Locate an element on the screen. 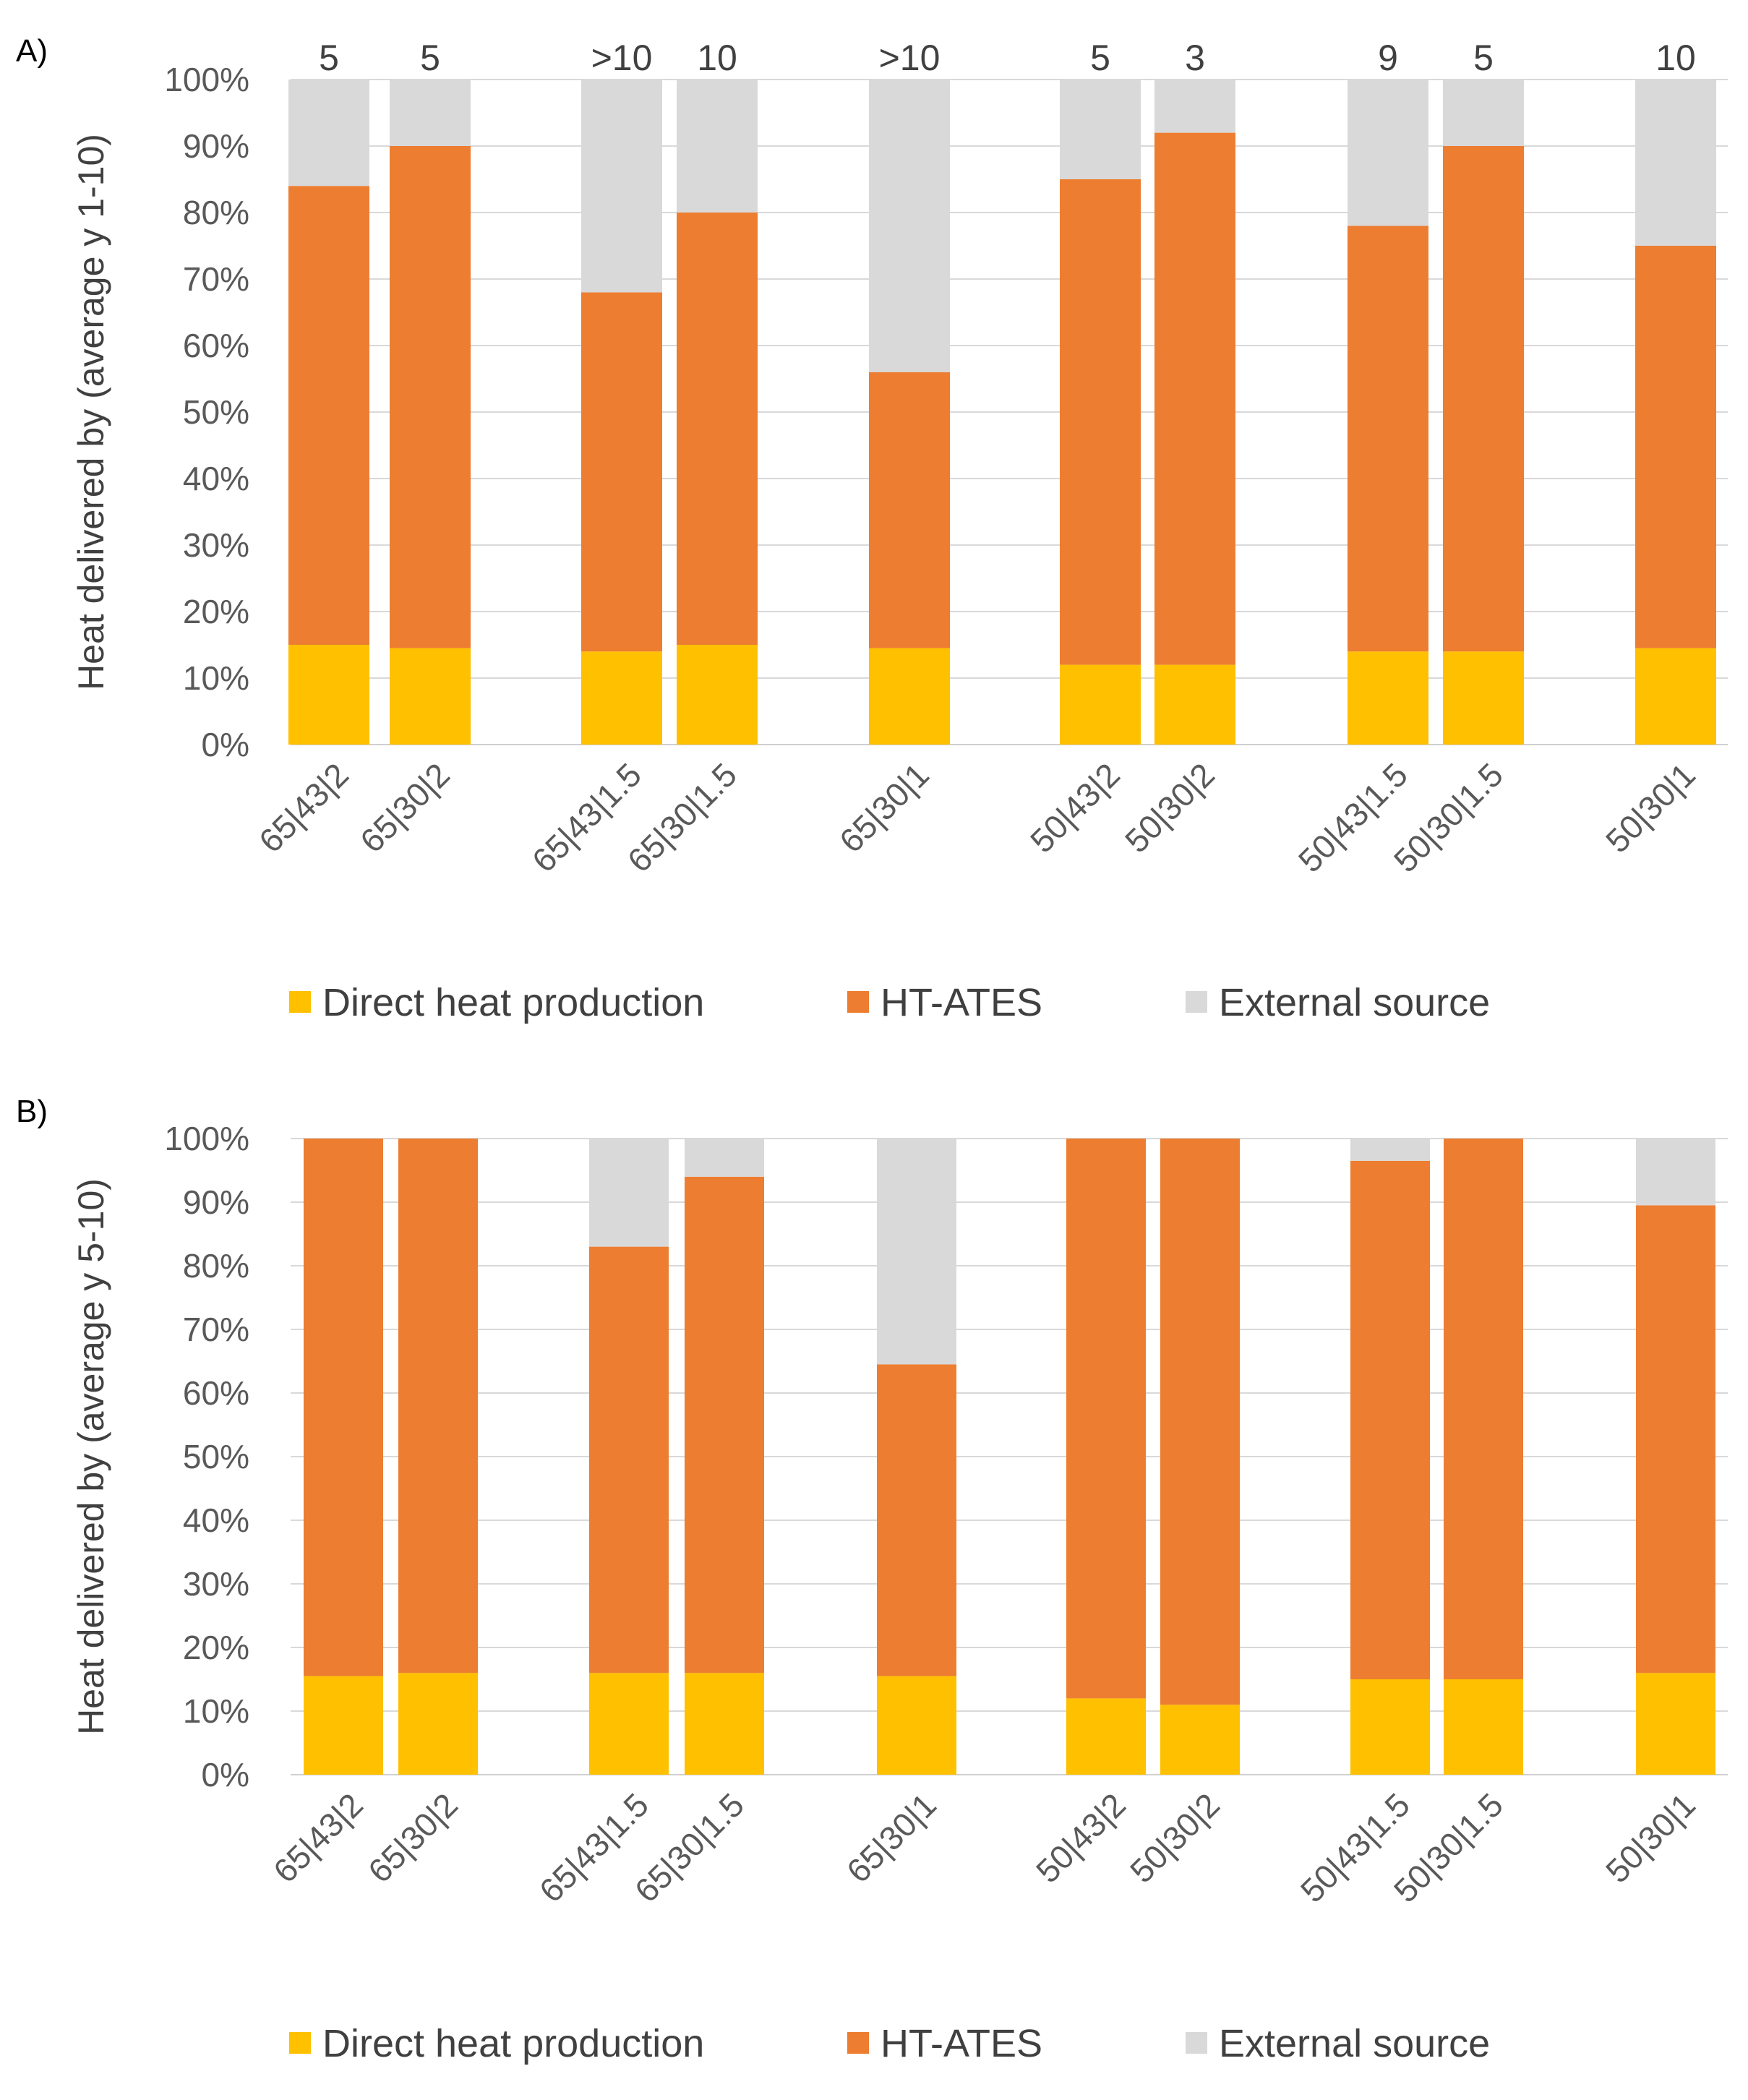 The height and width of the screenshot is (2100, 1748). y-tick-label: 70% is located at coordinates (216, 1329).